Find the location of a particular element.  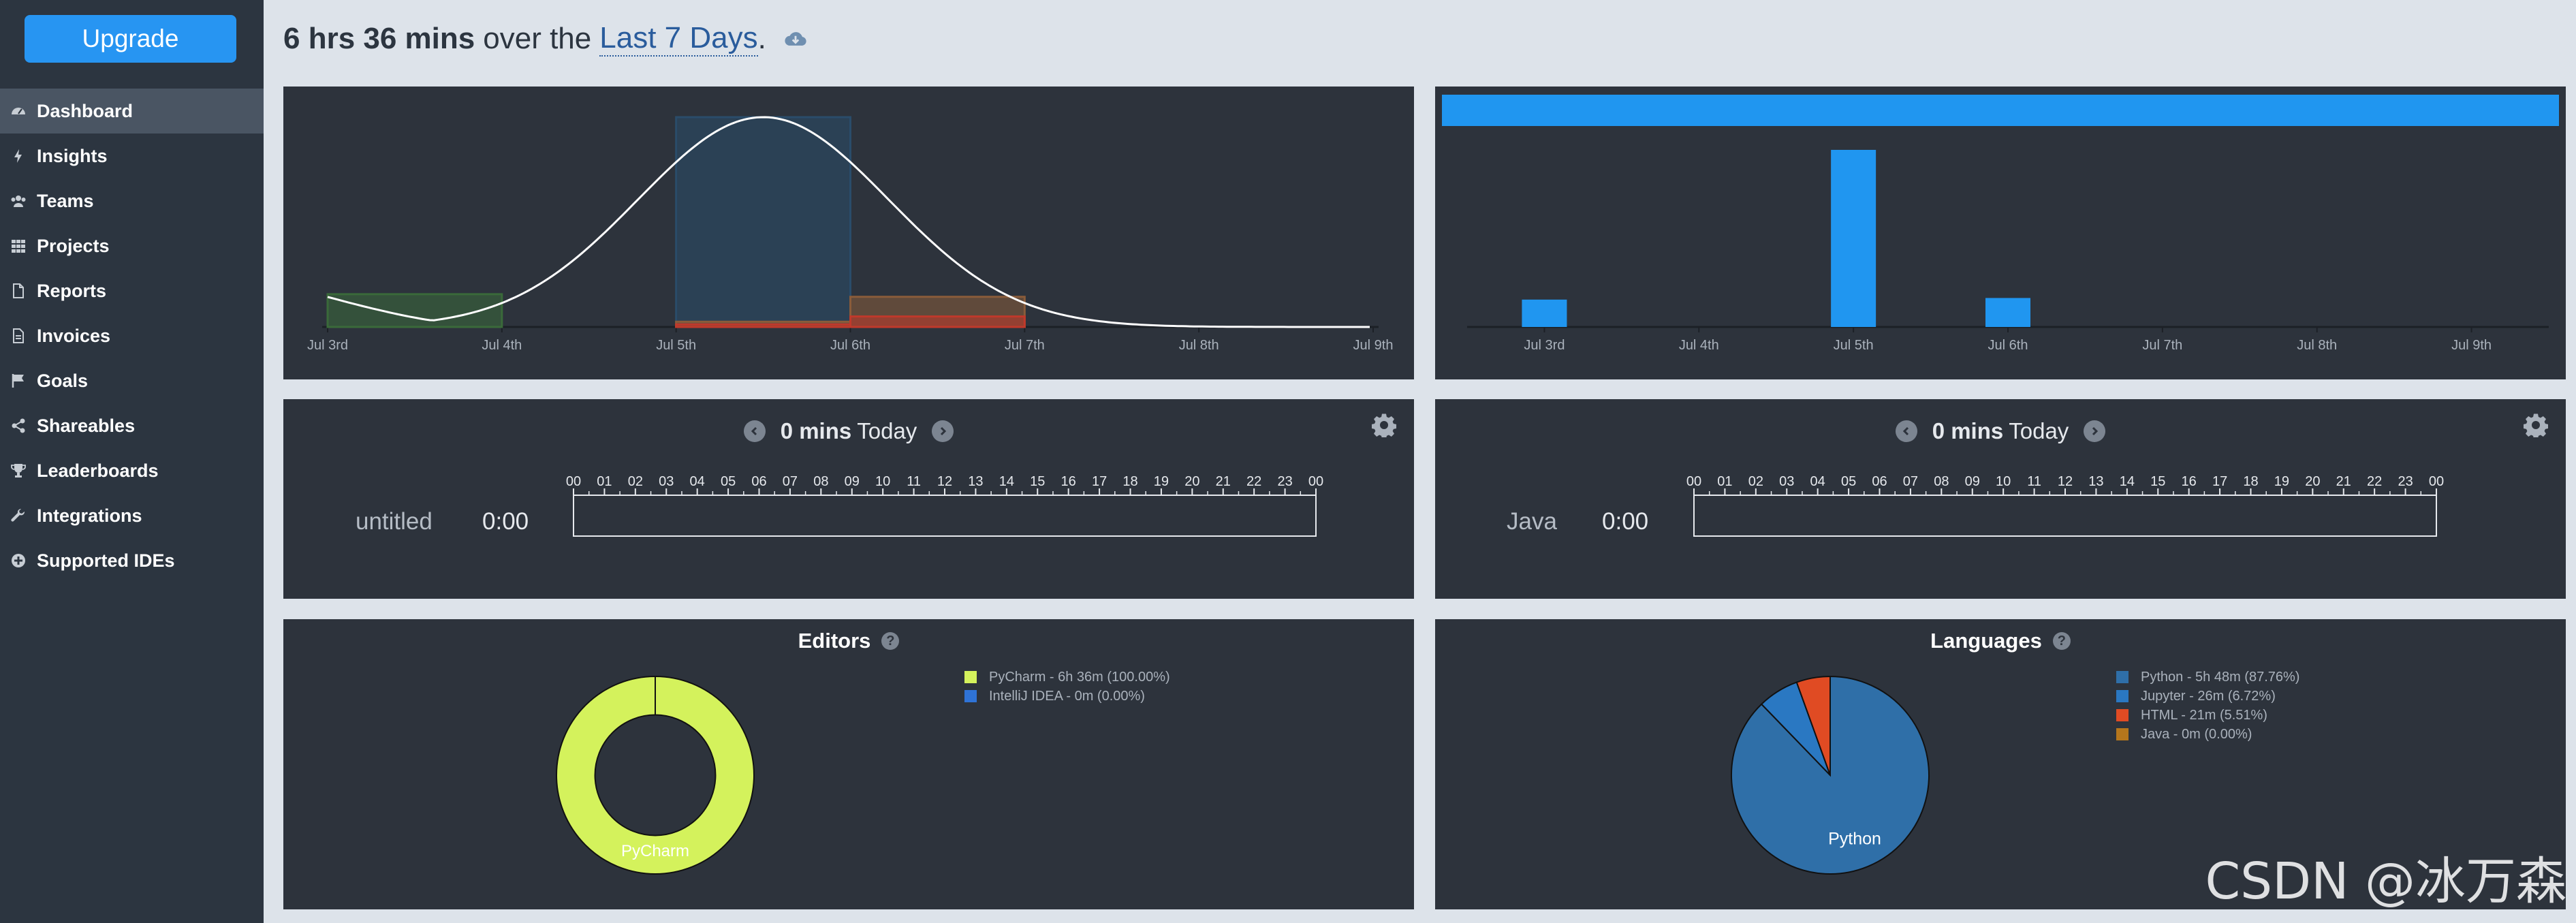

legend-item: PyCharm - 6h 36m (100.00%) is located at coordinates (1067, 677).